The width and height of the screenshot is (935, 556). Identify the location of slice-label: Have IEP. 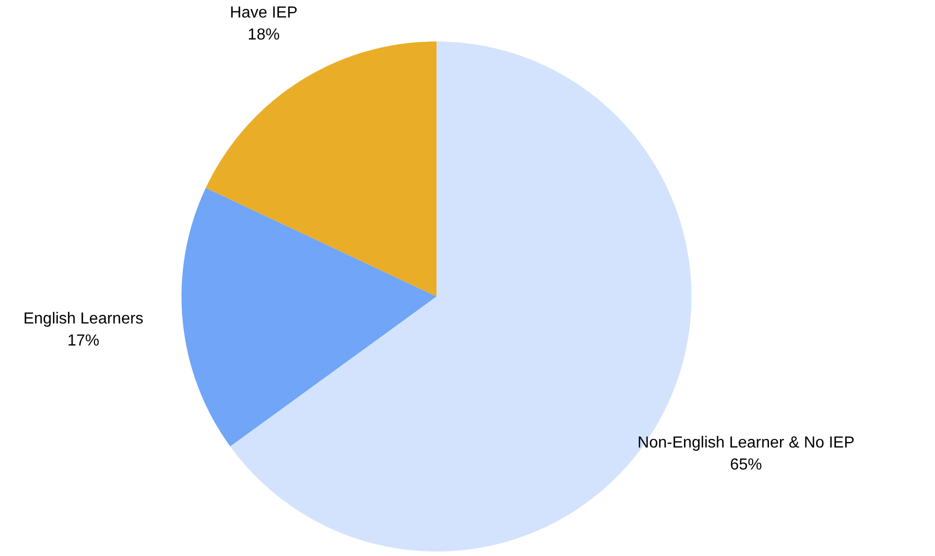
(264, 13).